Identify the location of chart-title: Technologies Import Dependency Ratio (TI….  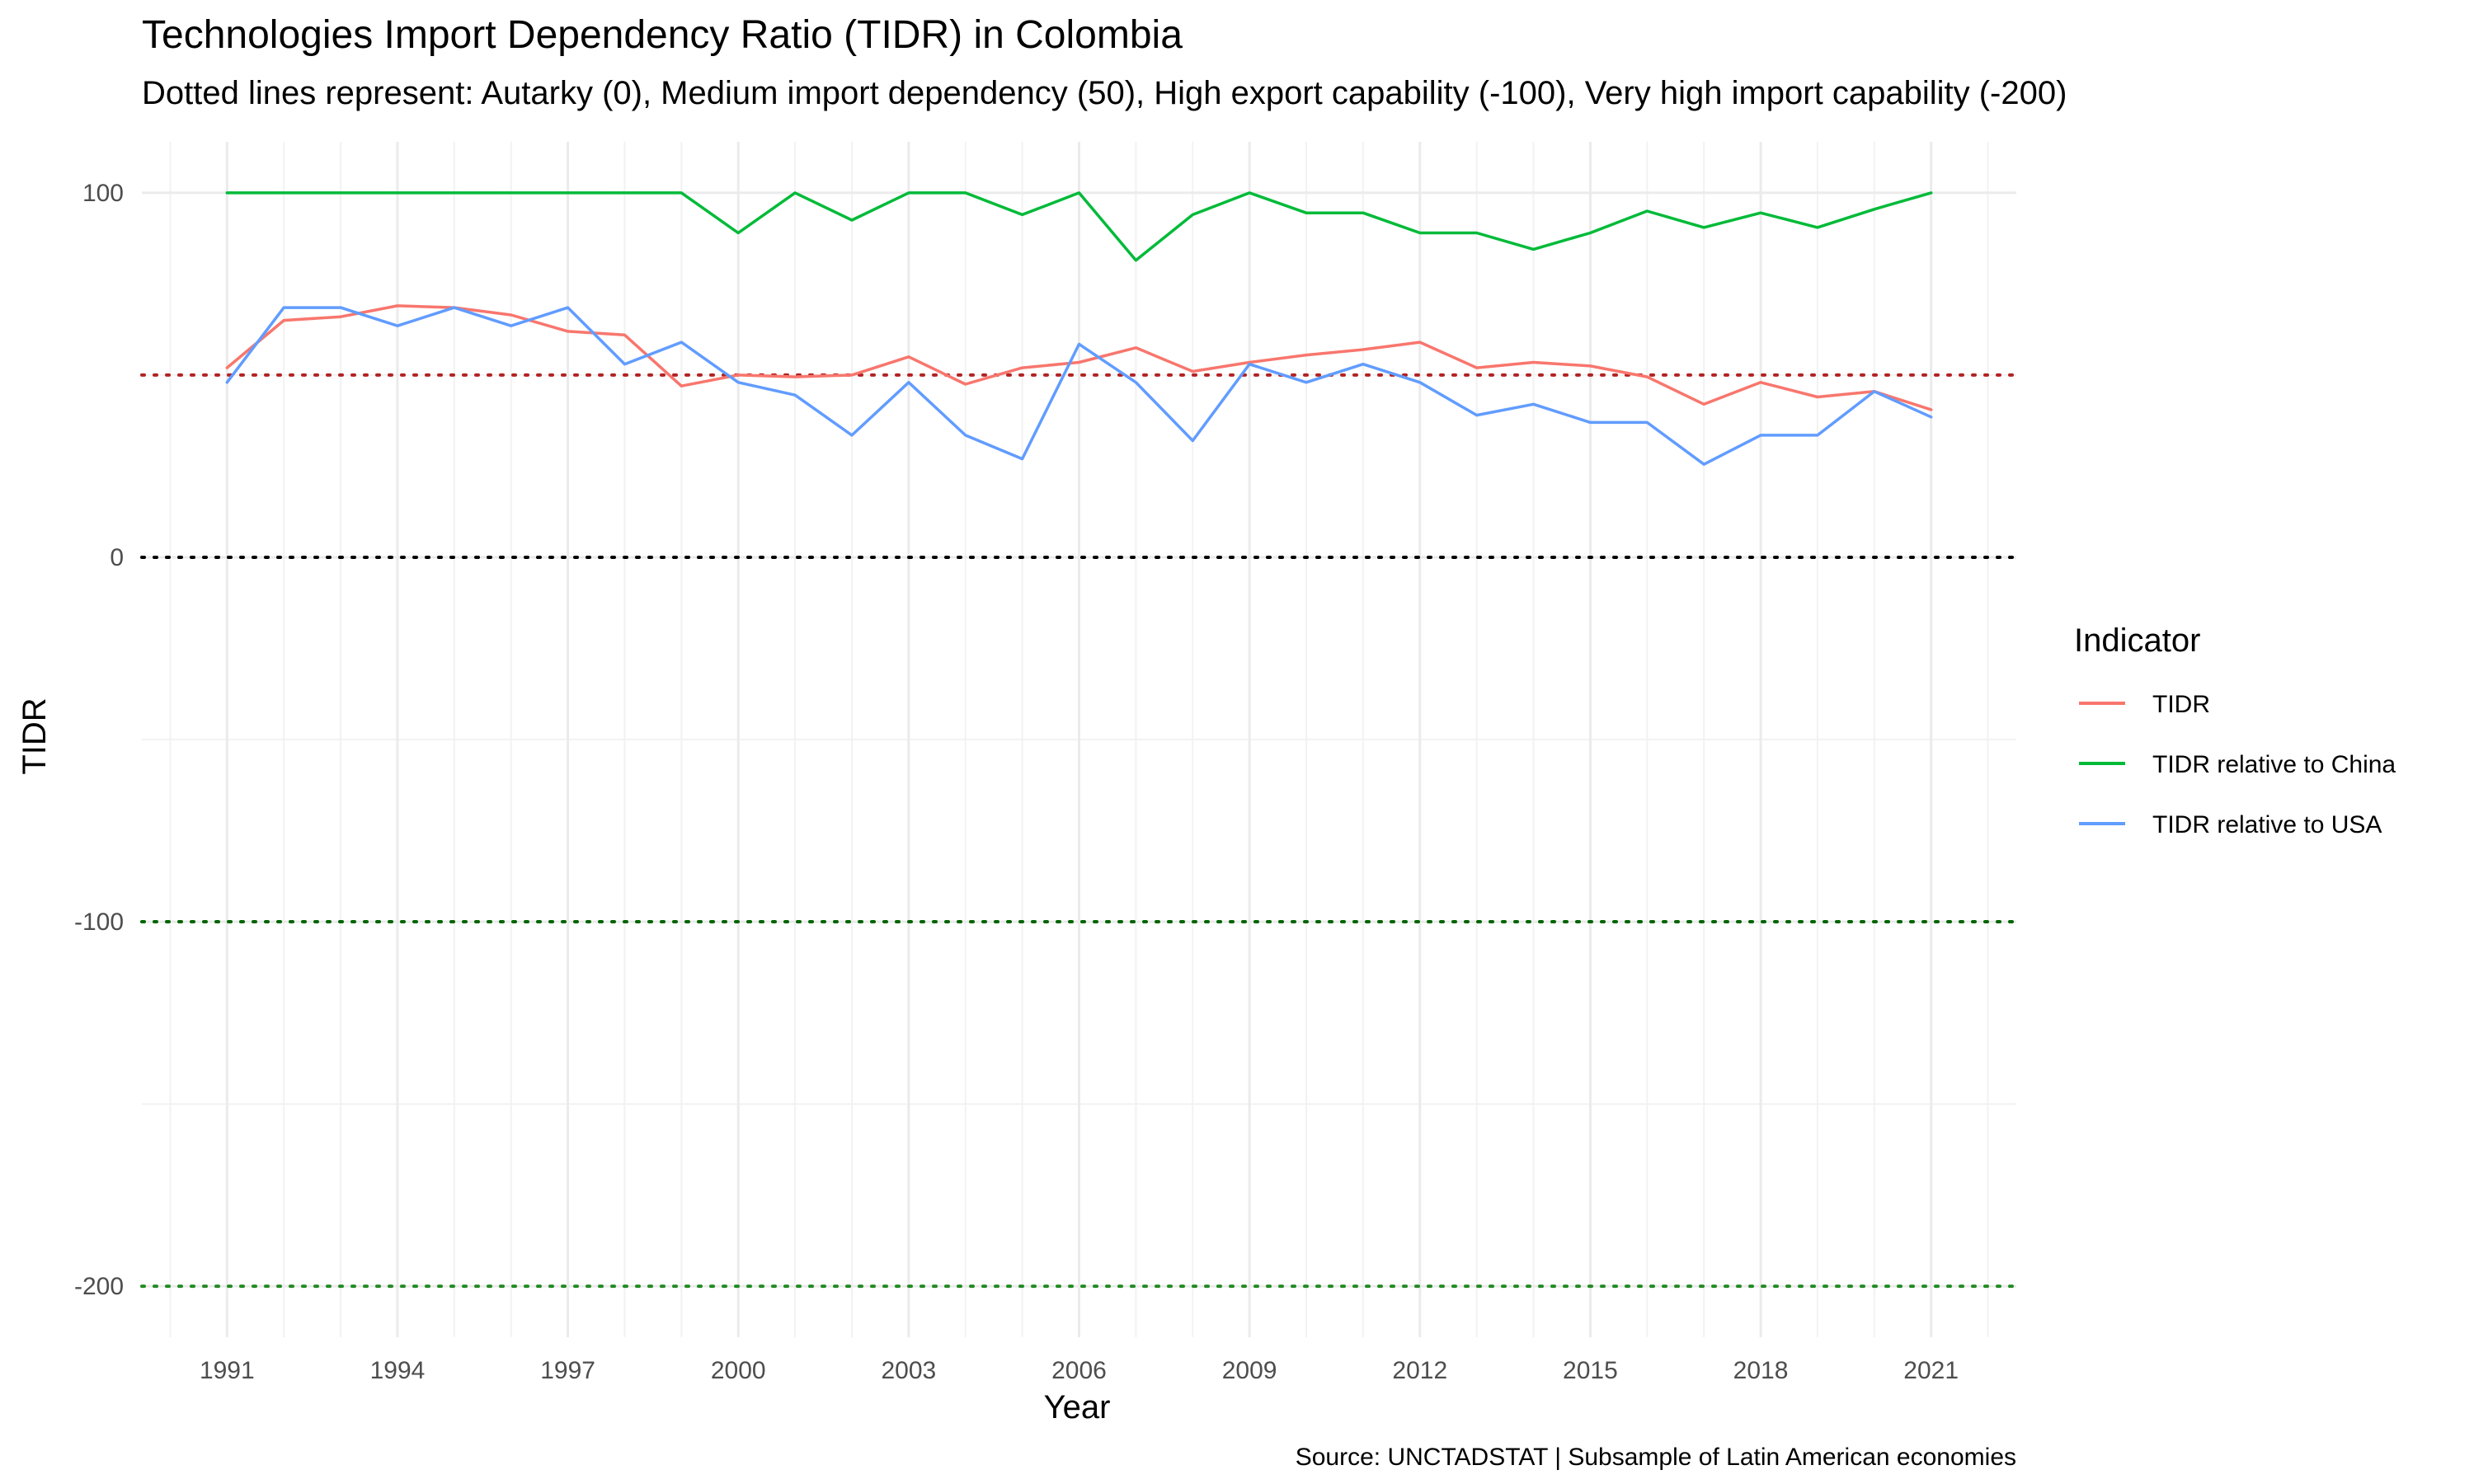
(662, 35).